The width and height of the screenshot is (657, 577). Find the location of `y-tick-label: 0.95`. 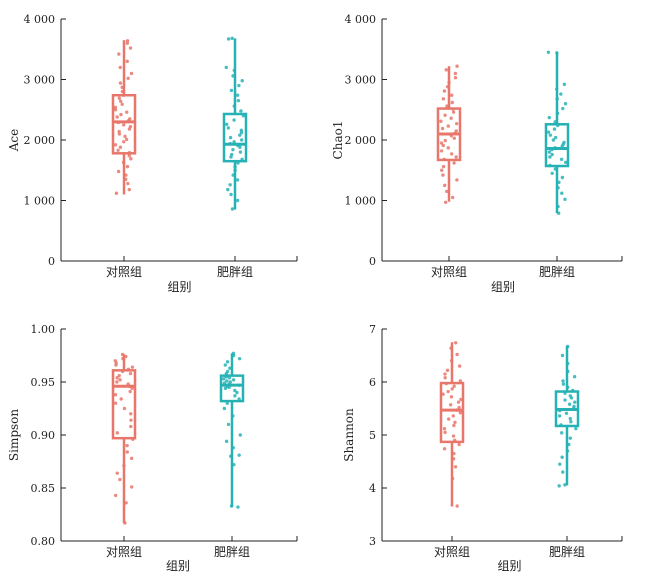

y-tick-label: 0.95 is located at coordinates (43, 382).